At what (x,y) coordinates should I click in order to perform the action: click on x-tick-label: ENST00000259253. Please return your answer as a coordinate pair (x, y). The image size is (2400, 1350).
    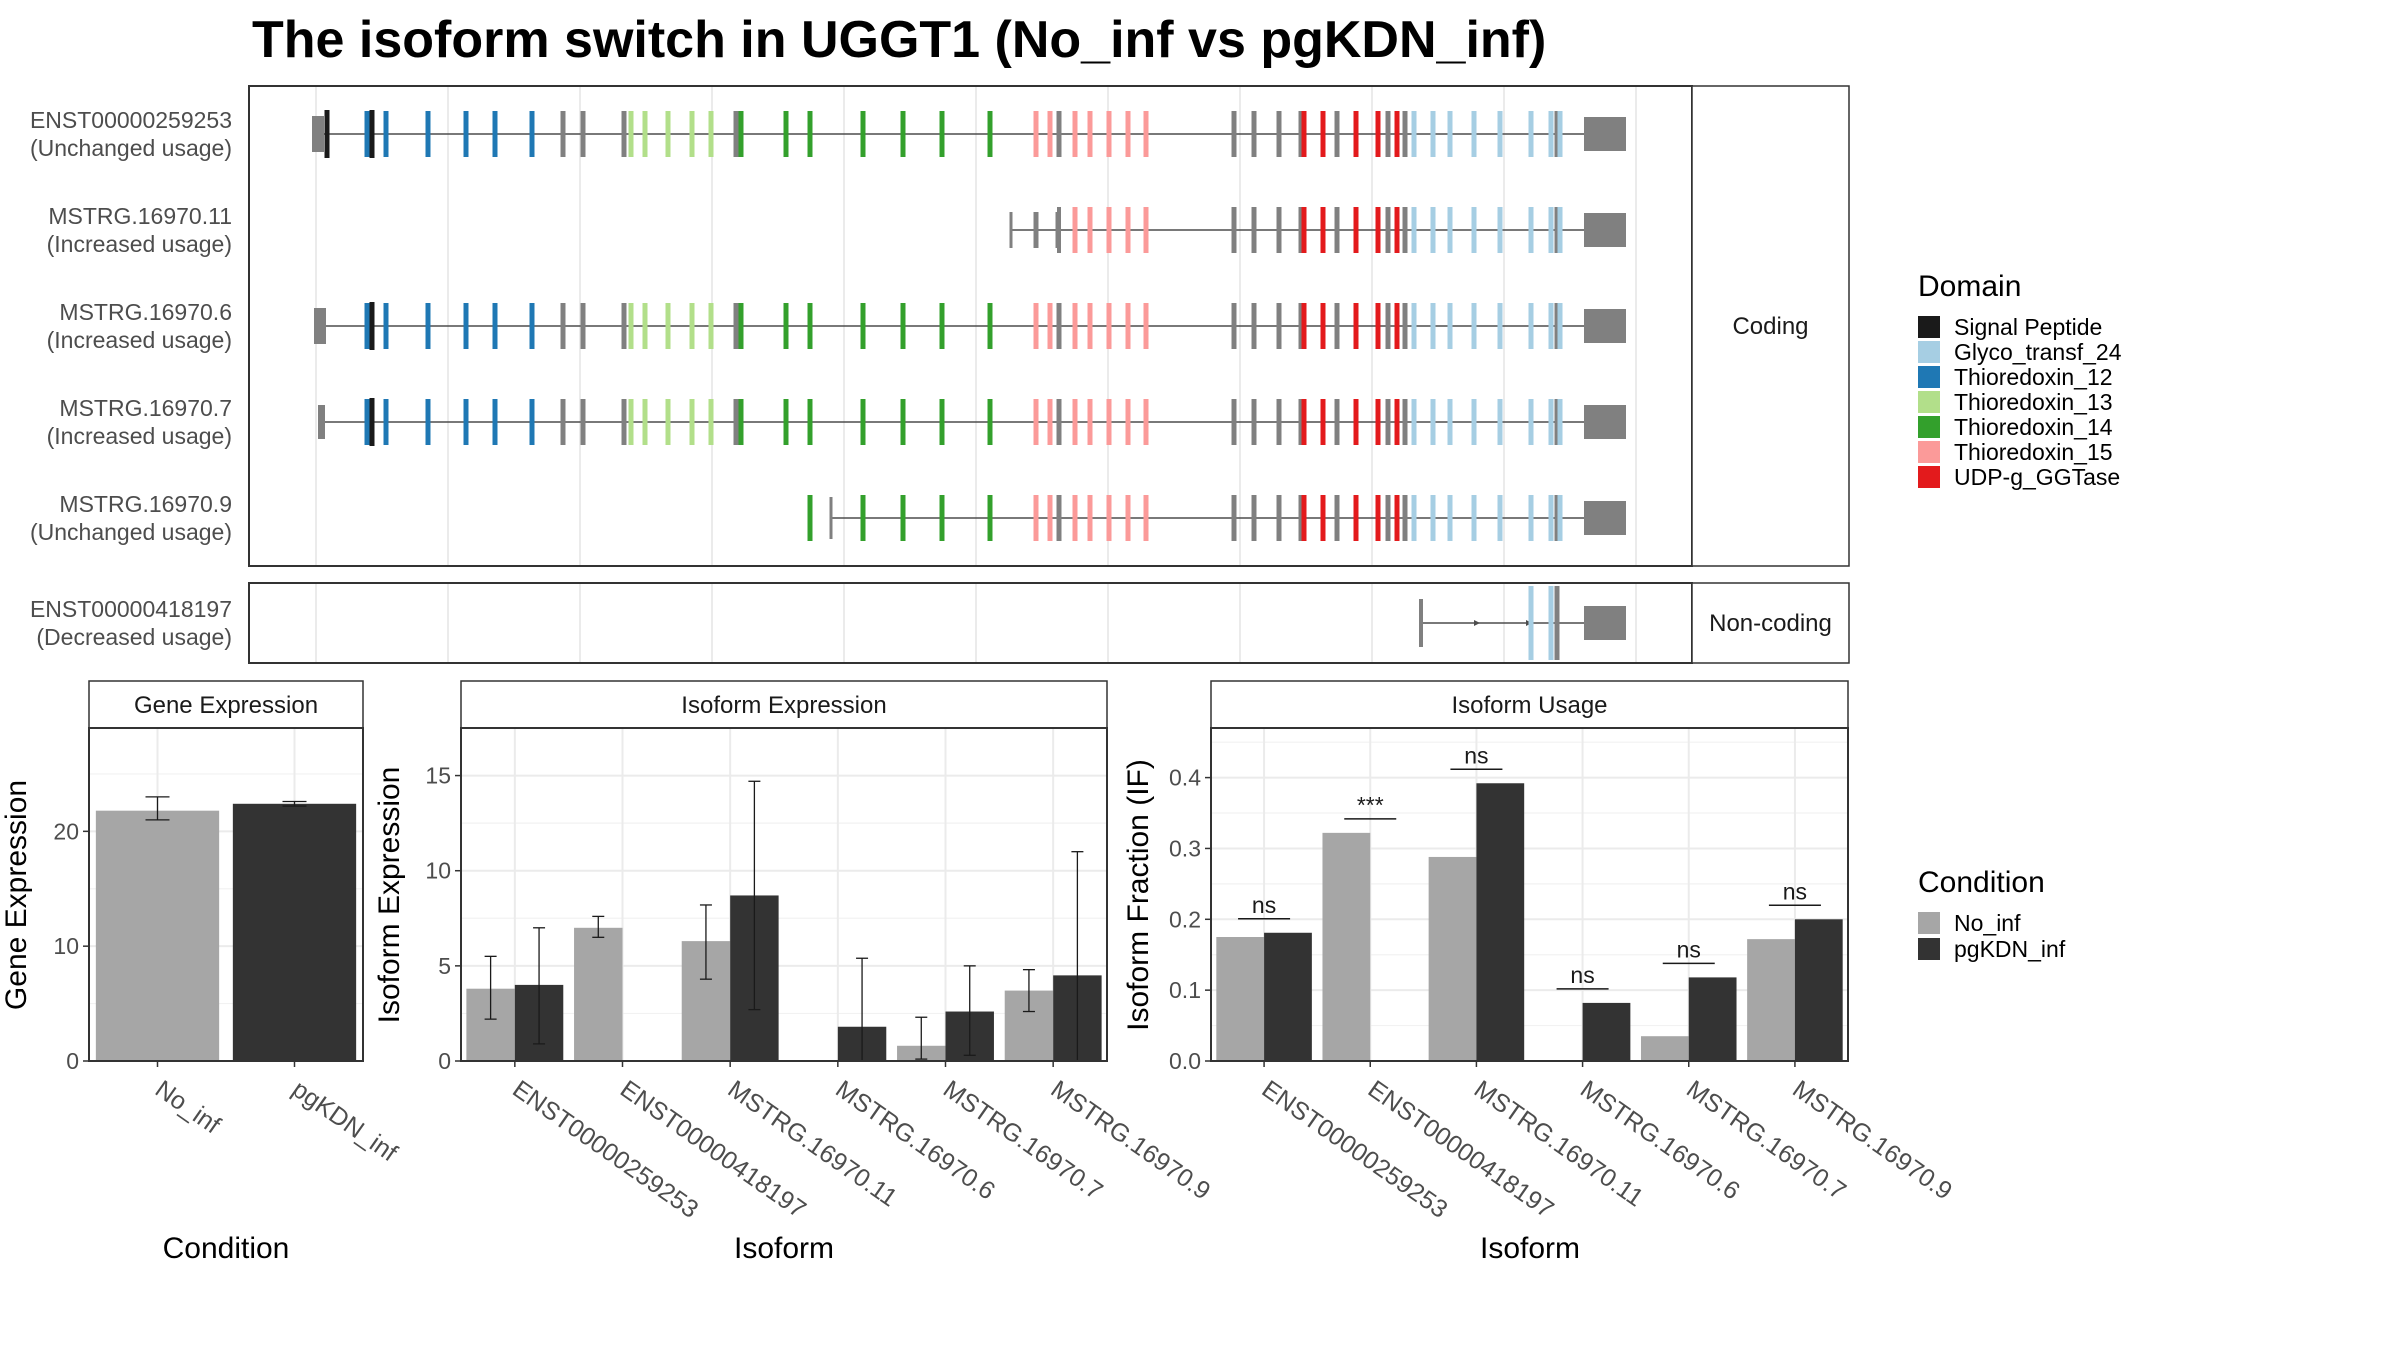
    Looking at the image, I should click on (605, 1149).